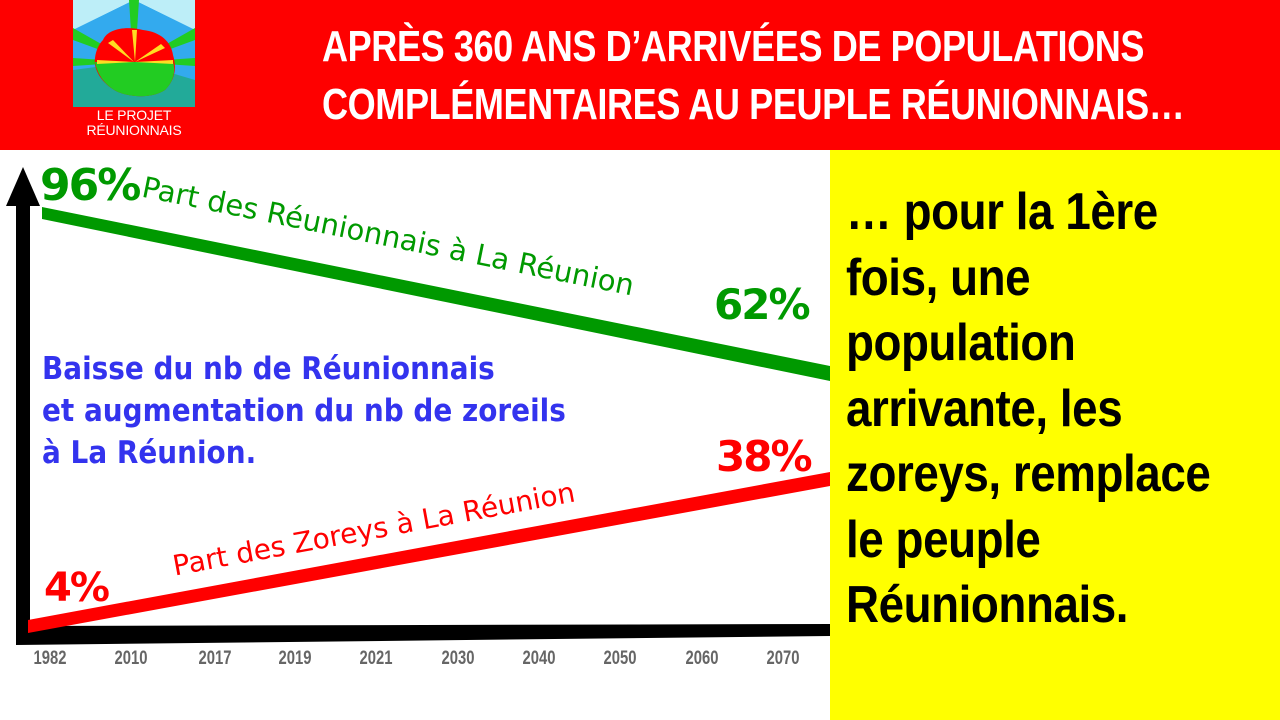 This screenshot has height=720, width=1280. Describe the element at coordinates (134, 130) in the screenshot. I see `logo-line-2: RÉUNIONNAIS` at that location.